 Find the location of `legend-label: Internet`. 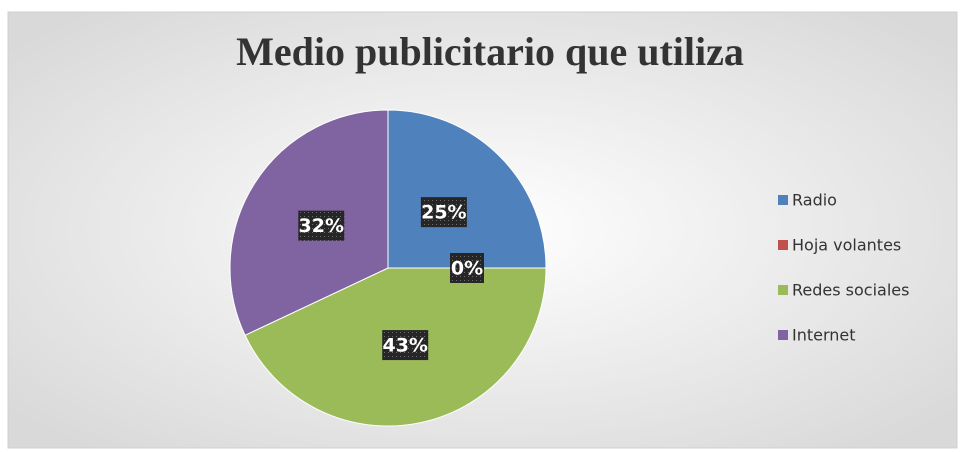

legend-label: Internet is located at coordinates (824, 335).